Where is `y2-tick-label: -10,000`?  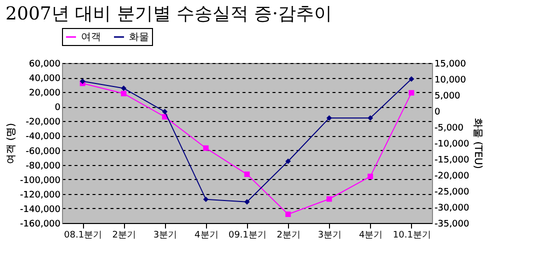 y2-tick-label: -10,000 is located at coordinates (452, 145).